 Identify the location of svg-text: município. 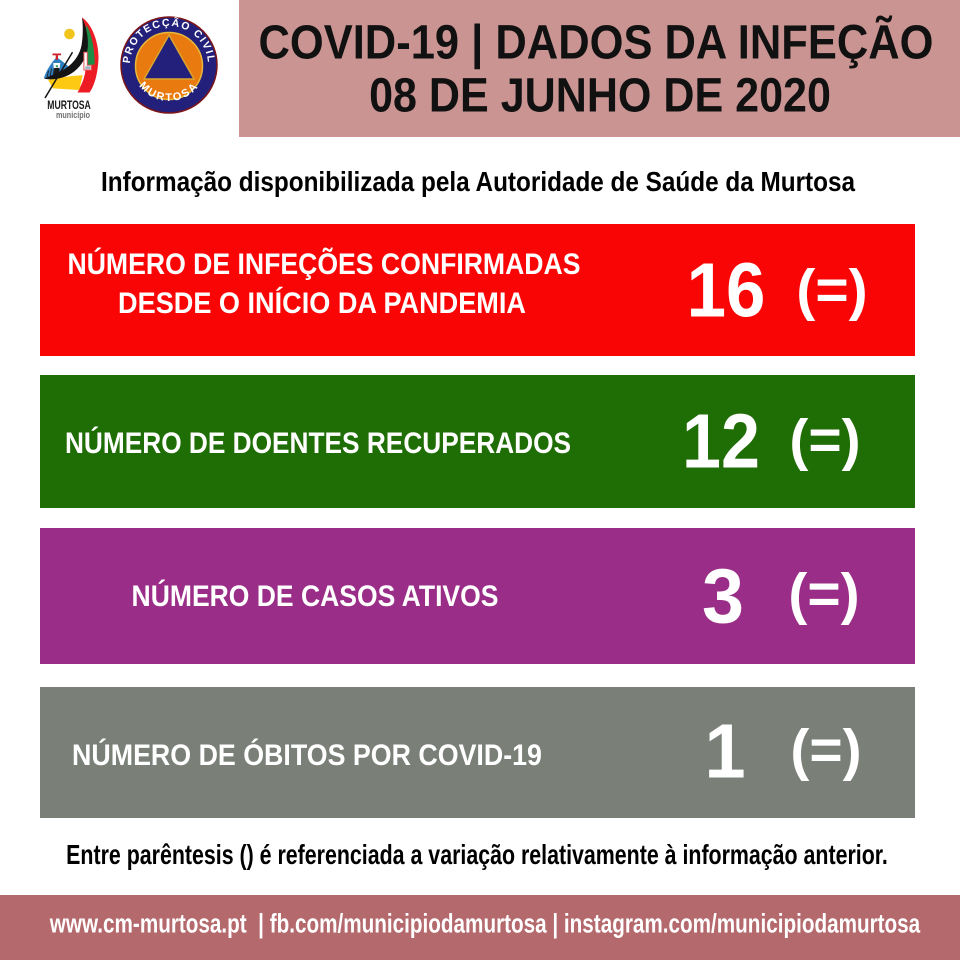
(73, 115).